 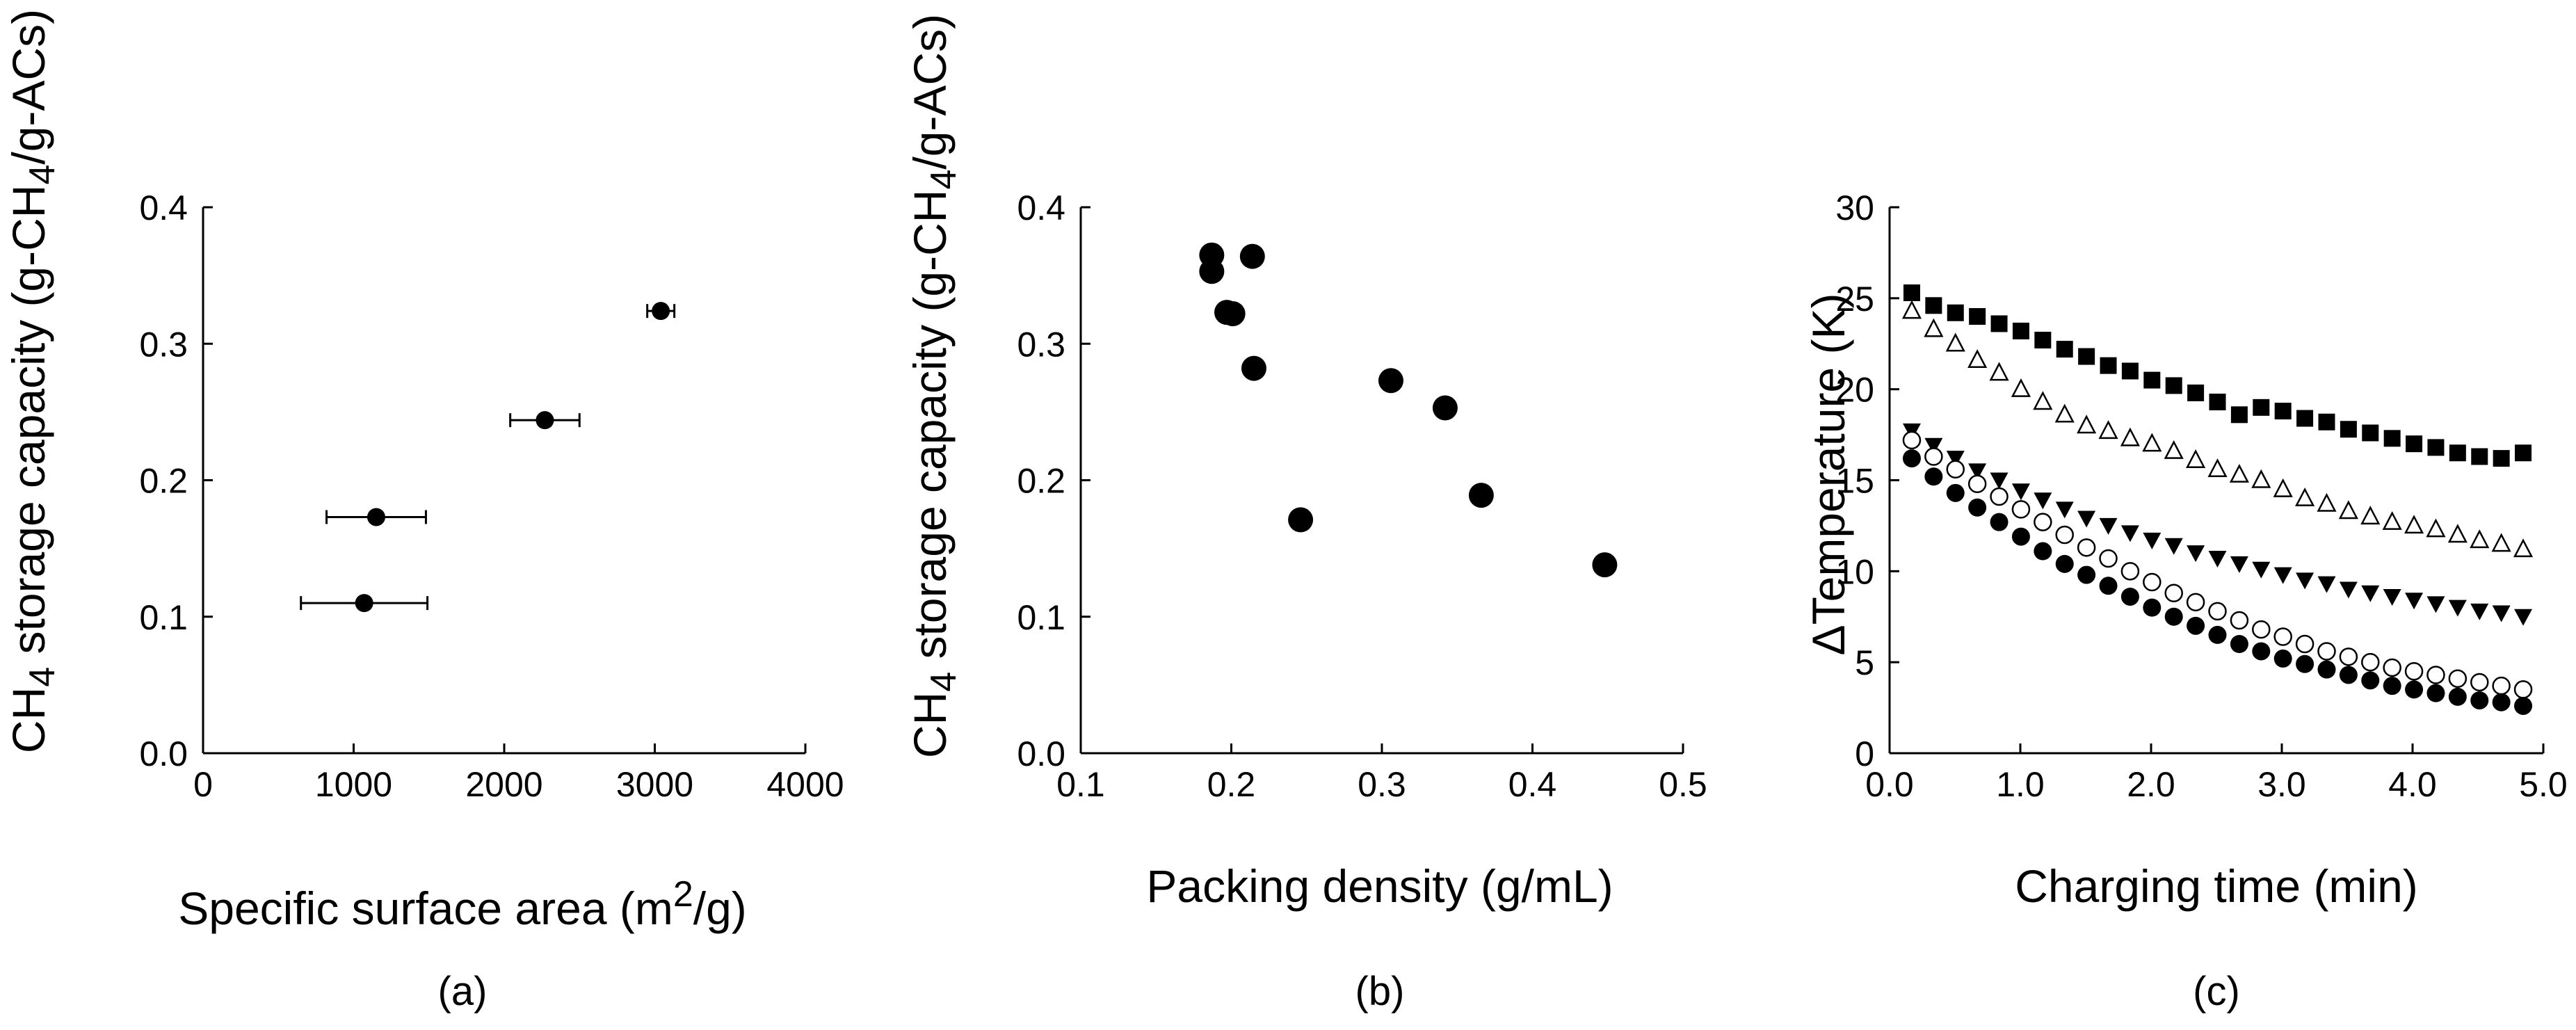 I want to click on panel-b-x-tick-label: 0.3, so click(x=1382, y=784).